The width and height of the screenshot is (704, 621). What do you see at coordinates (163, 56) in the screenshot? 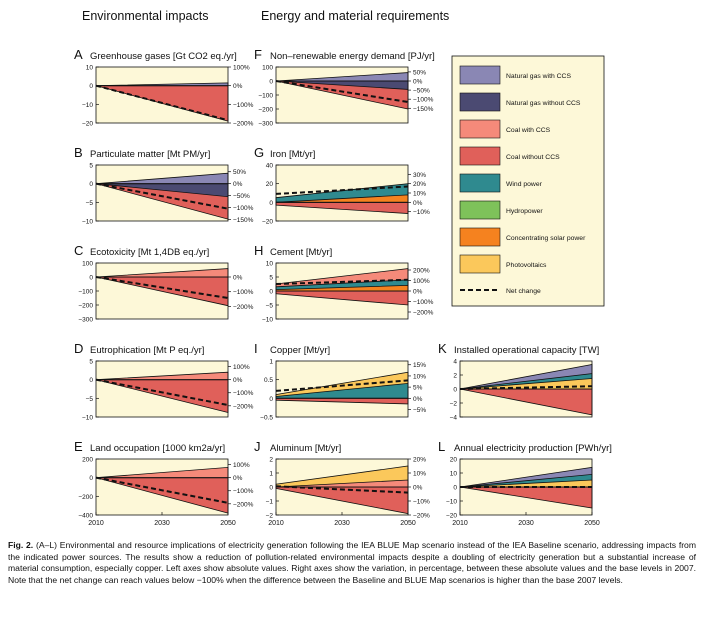
I see `panel-title: Greenhouse gases [Gt CO2 eq./yr]` at bounding box center [163, 56].